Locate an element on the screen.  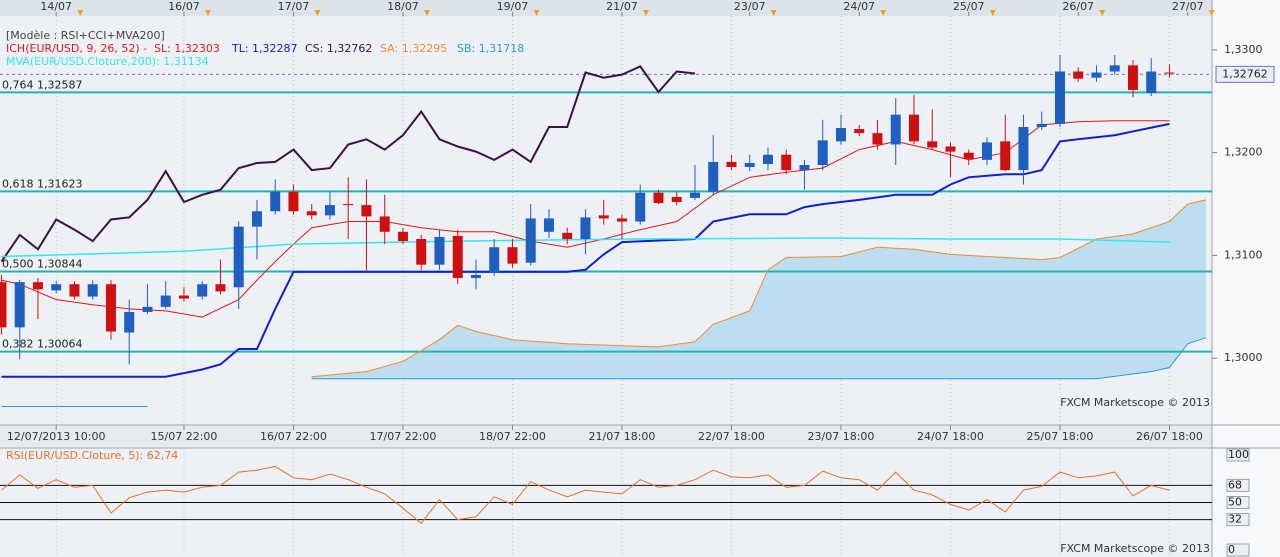
chart-title: RSI(EUR/USD.Cloture, 5): 62,74 is located at coordinates (92, 455).